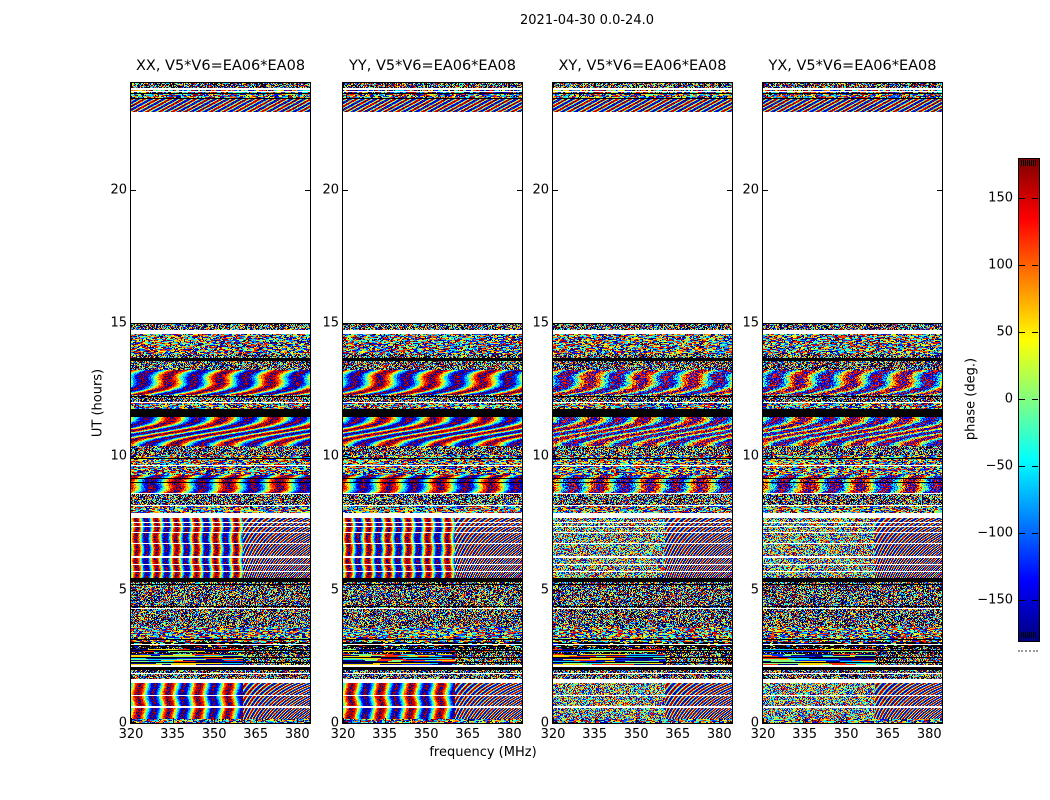  What do you see at coordinates (483, 752) in the screenshot?
I see `x-axis-label: frequency (MHz)` at bounding box center [483, 752].